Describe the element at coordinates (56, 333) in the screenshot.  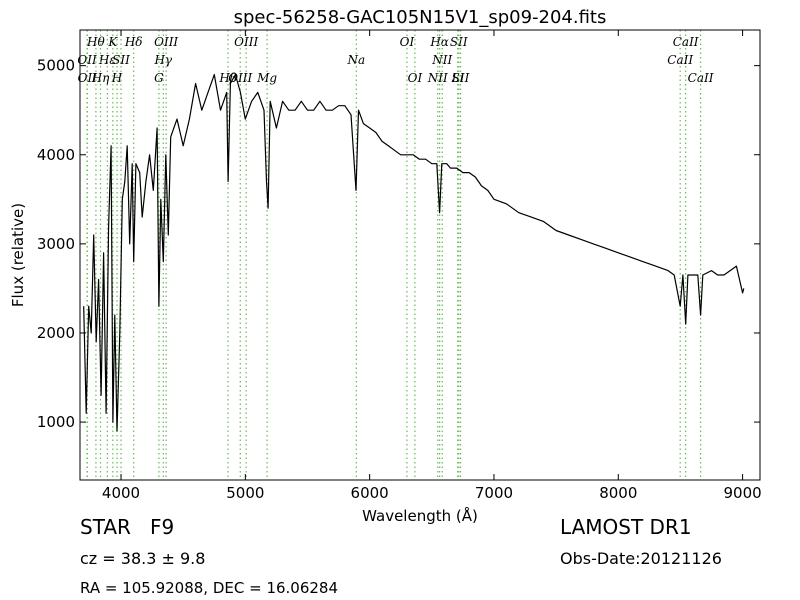
I see `y-tick-label: 2000` at that location.